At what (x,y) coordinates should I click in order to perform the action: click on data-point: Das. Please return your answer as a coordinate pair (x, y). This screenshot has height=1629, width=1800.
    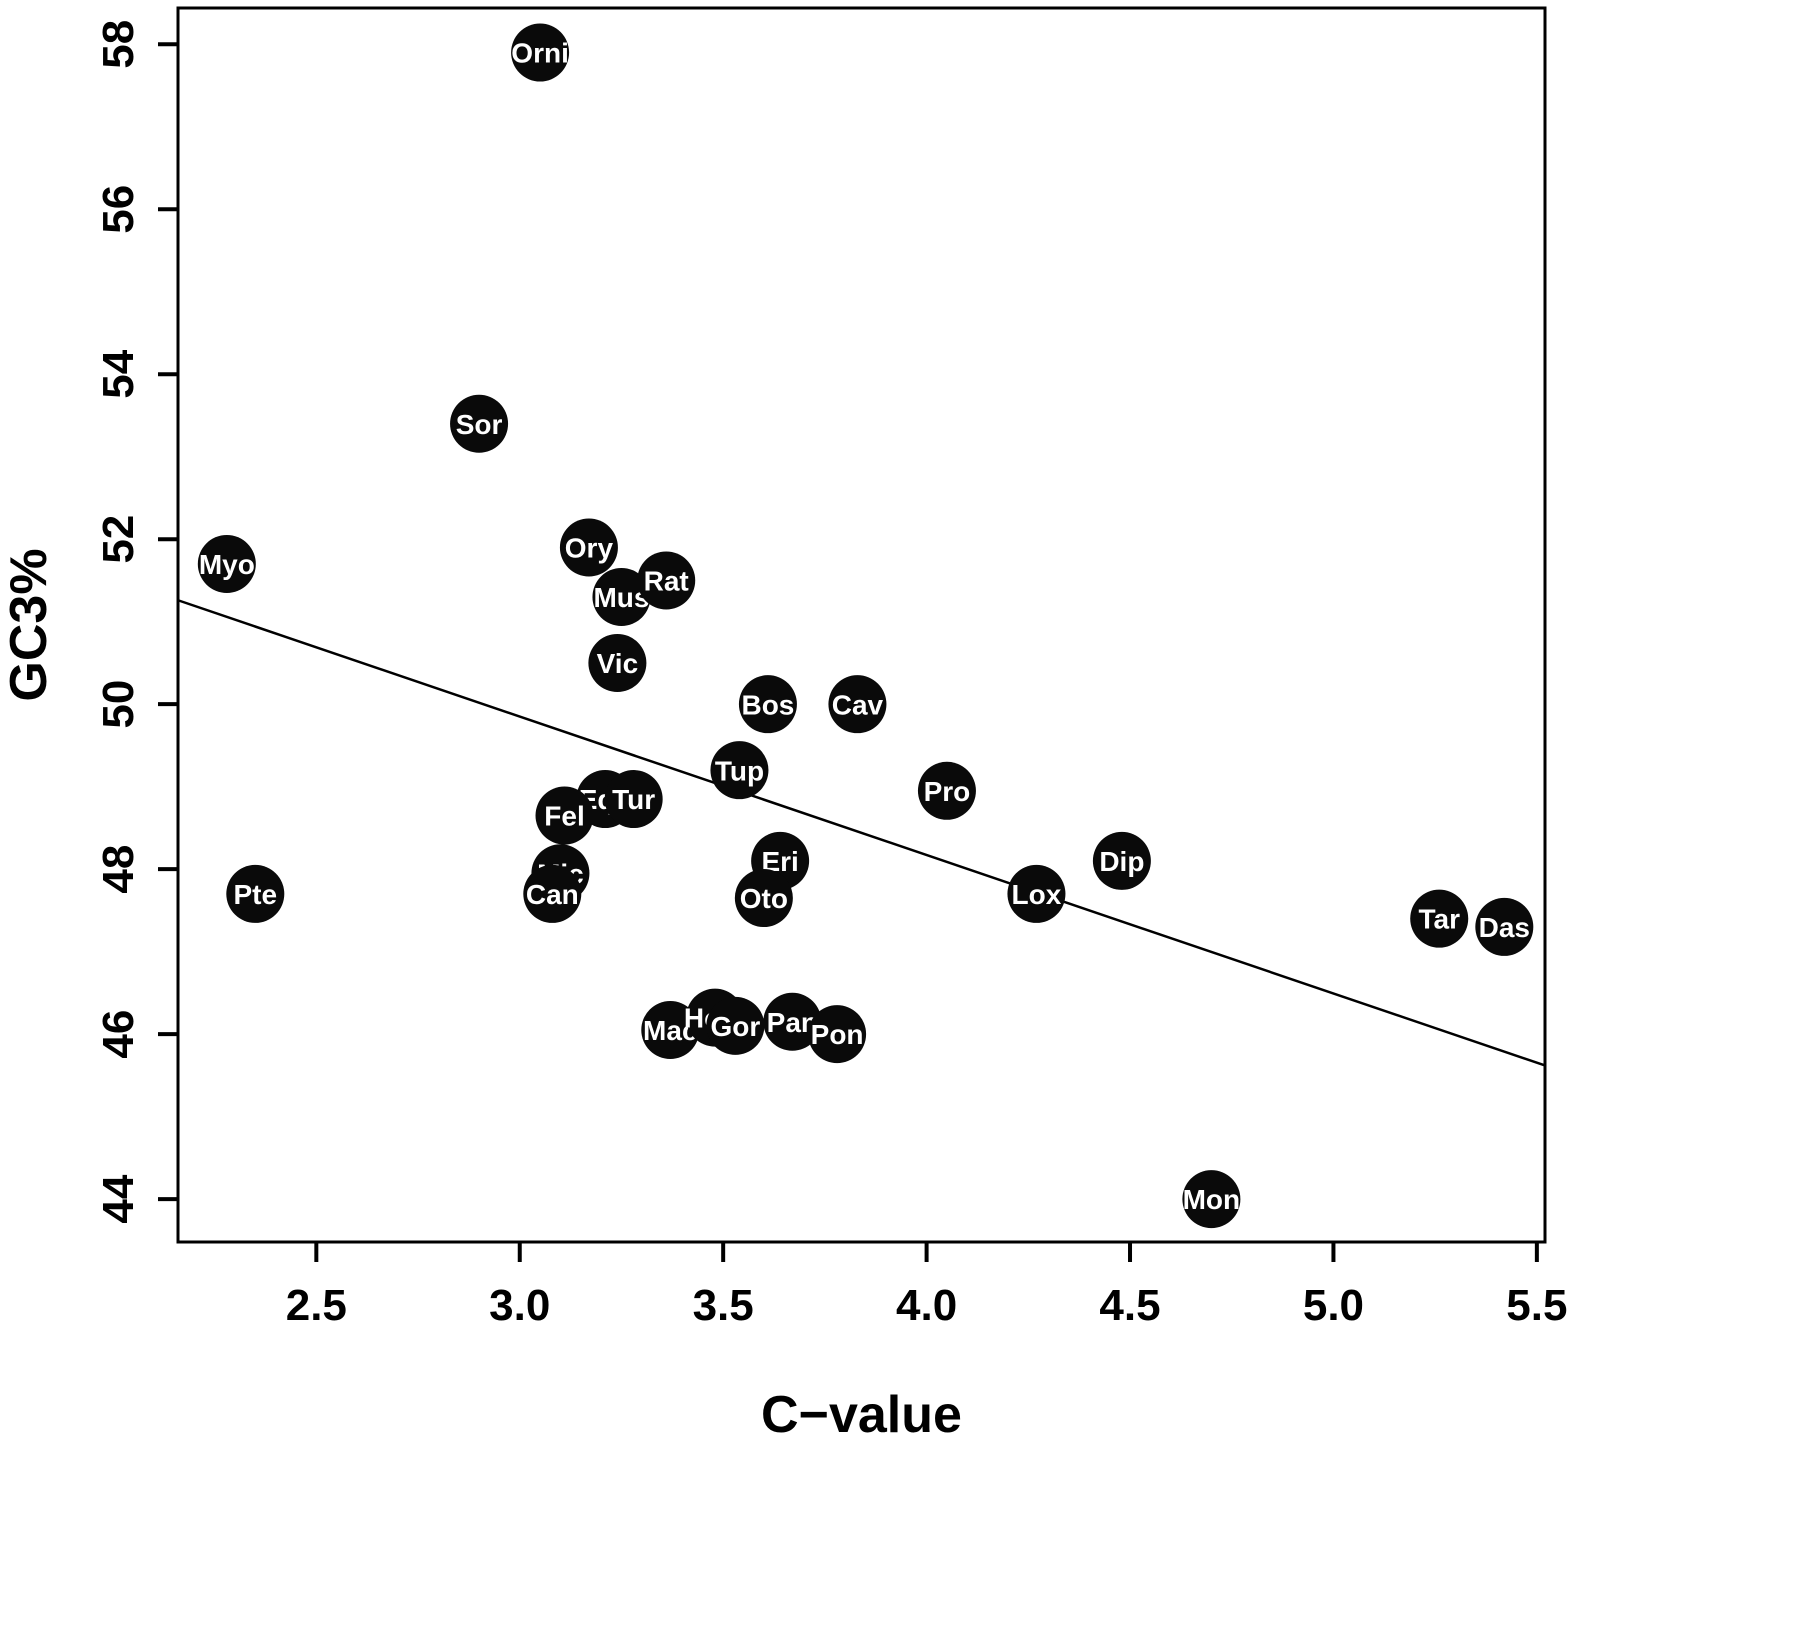
    Looking at the image, I should click on (1504, 926).